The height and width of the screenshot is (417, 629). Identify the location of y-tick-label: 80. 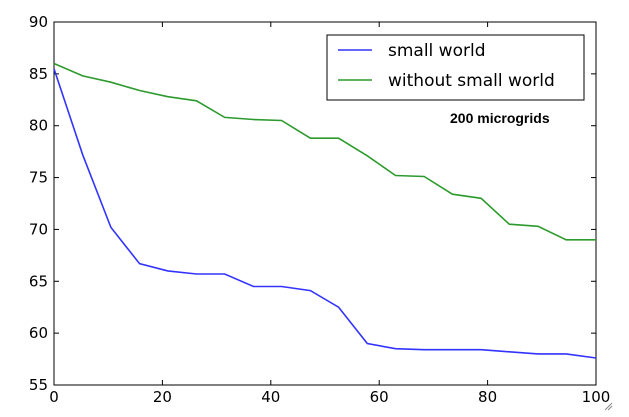
(38, 126).